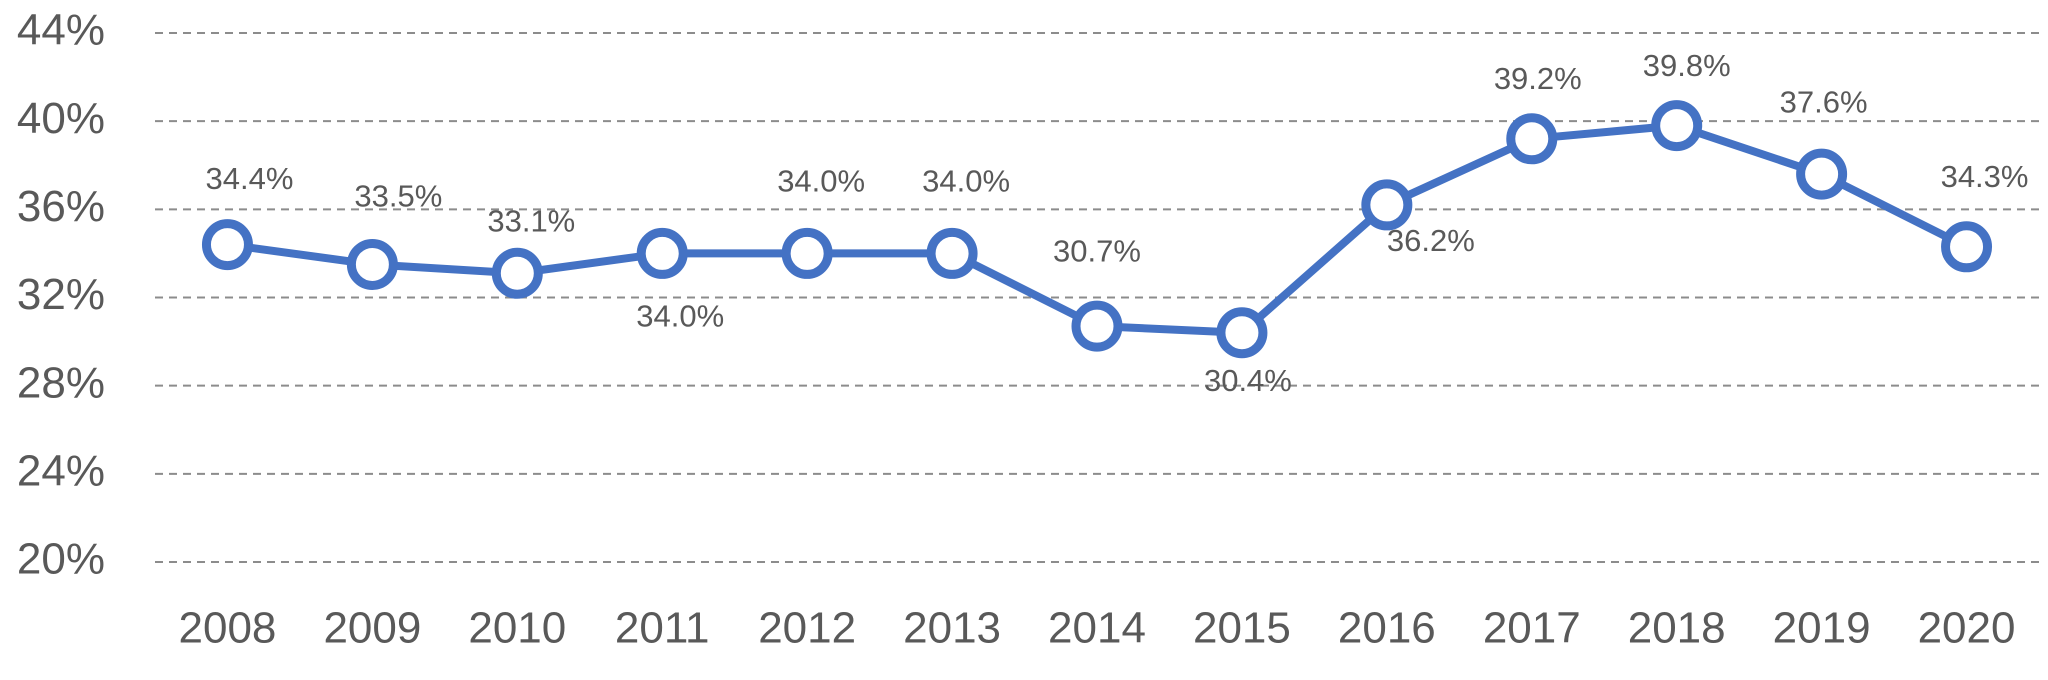 The height and width of the screenshot is (680, 2048). I want to click on y-tick-label: 32%, so click(61, 294).